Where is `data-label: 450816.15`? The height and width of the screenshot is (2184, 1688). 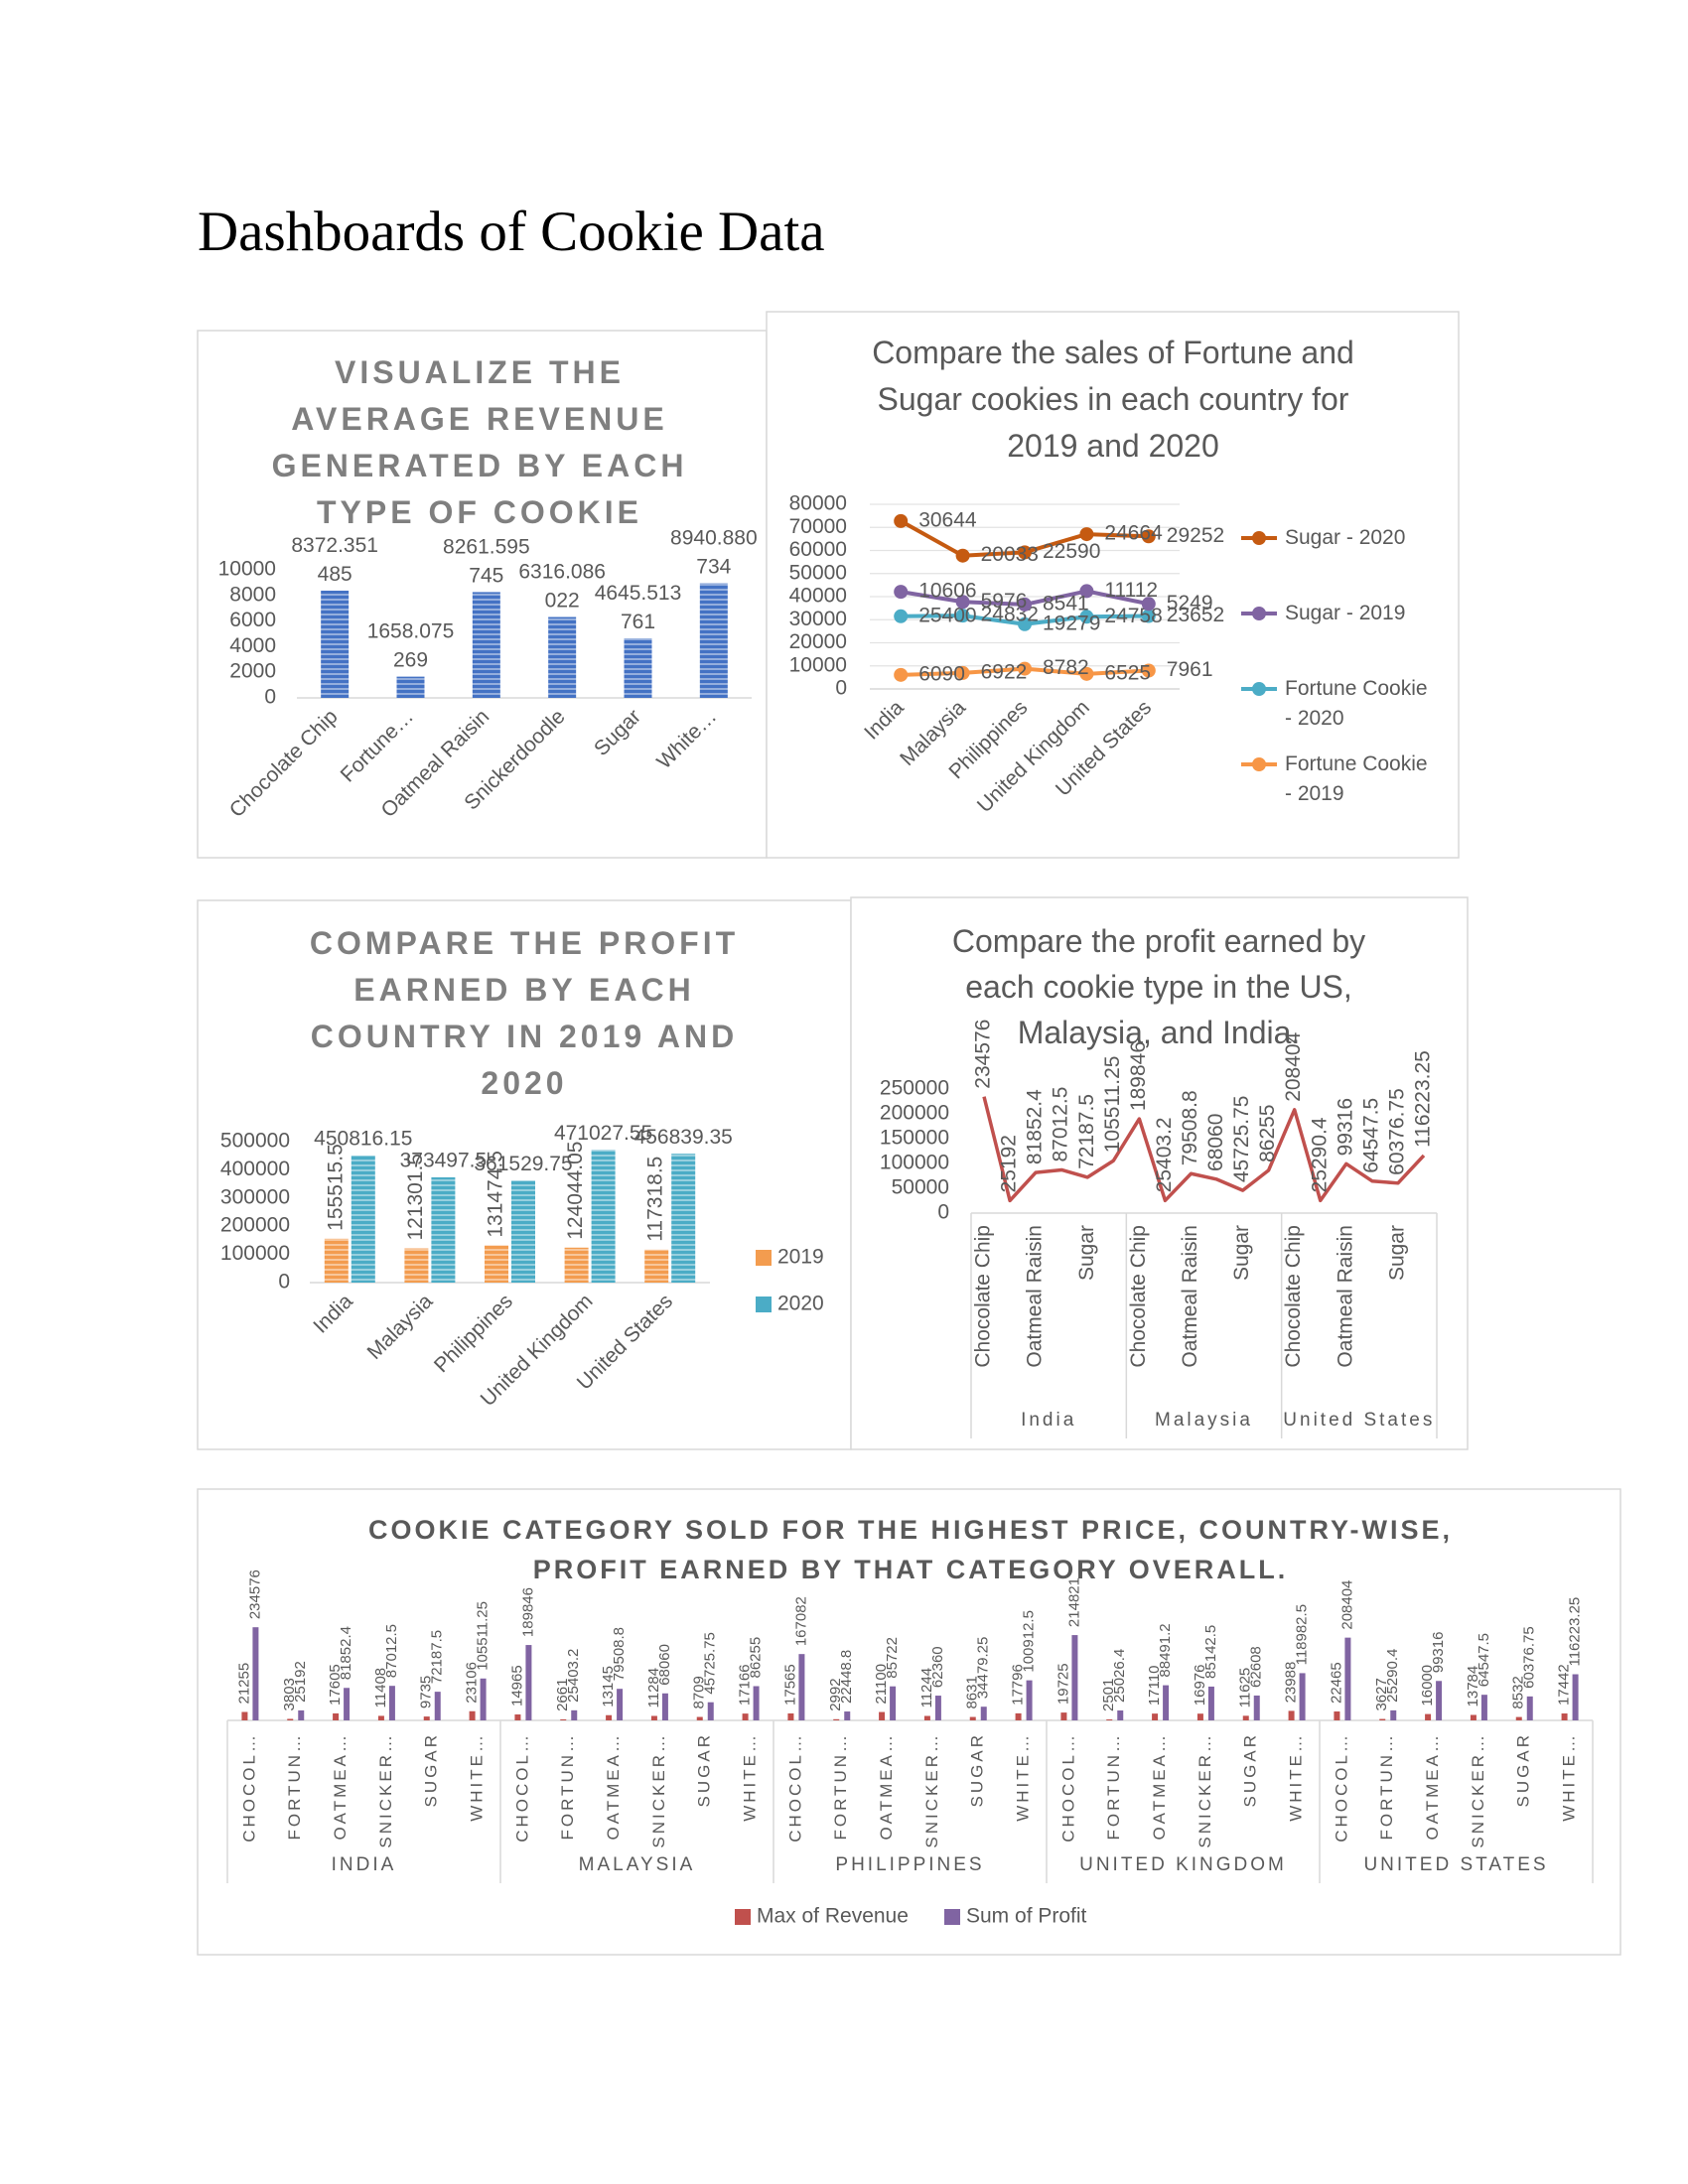 data-label: 450816.15 is located at coordinates (363, 1139).